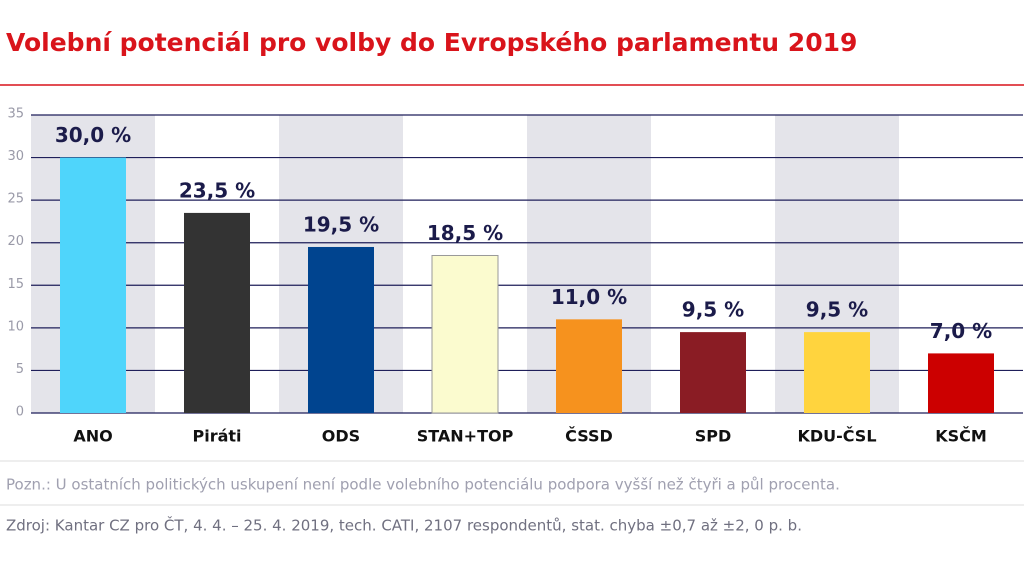  What do you see at coordinates (961, 331) in the screenshot?
I see `value-label: 7,0 %` at bounding box center [961, 331].